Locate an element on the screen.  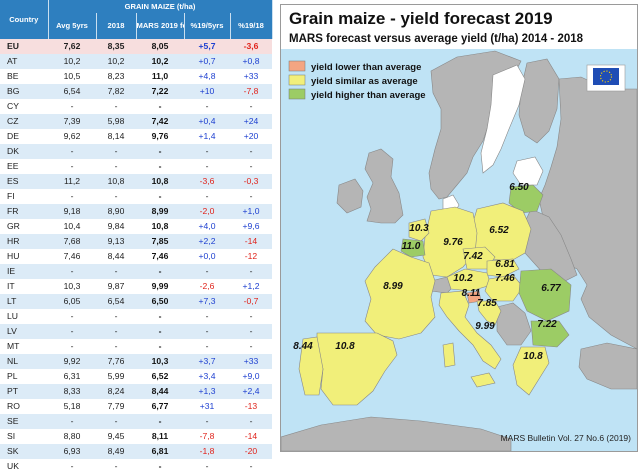
land-bulgaria is located at coordinates (550, 334).